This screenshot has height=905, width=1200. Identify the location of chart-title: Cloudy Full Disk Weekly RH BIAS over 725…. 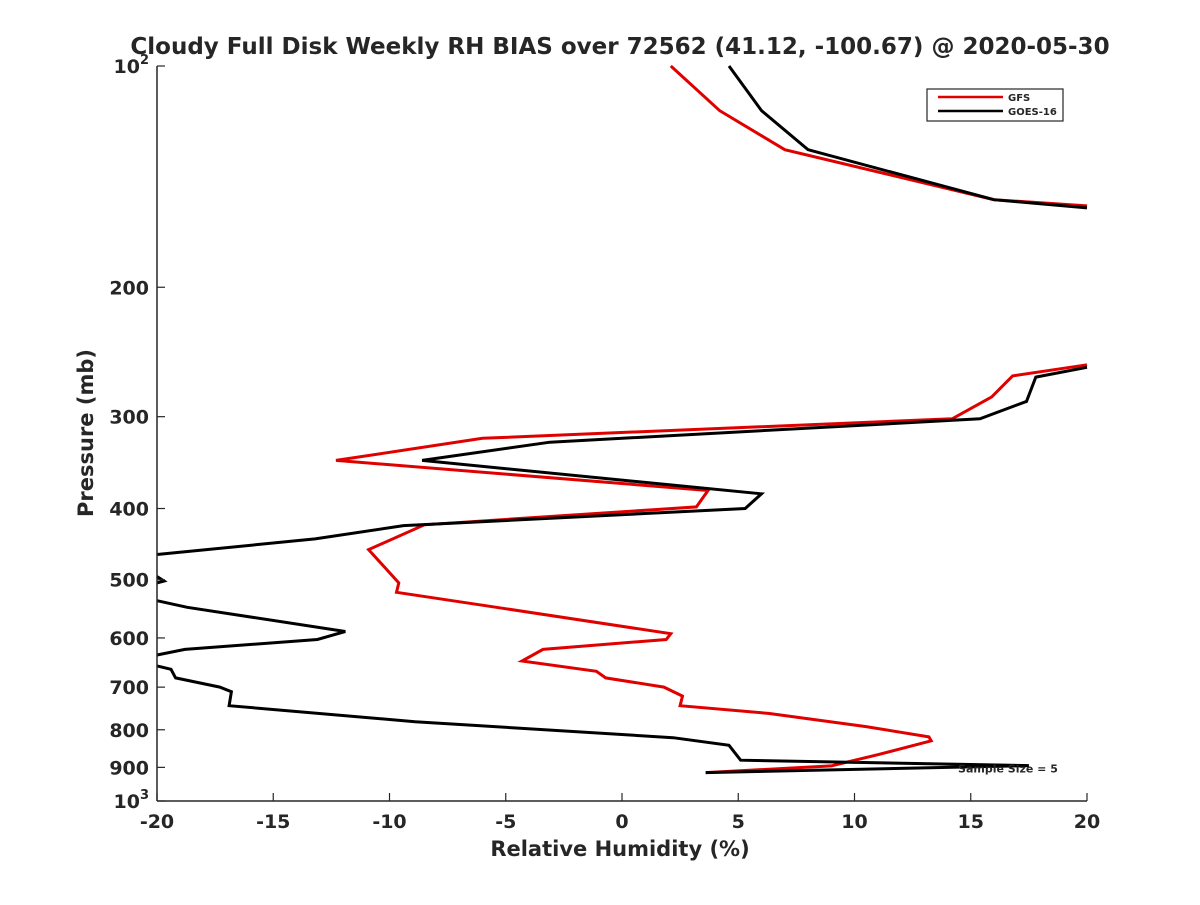
(619, 47).